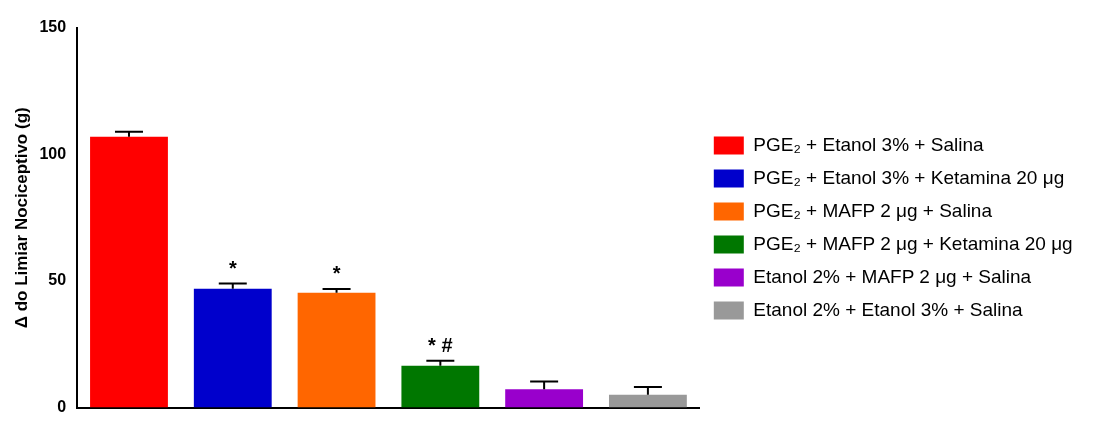 The image size is (1108, 439). I want to click on y-tick-label: 0, so click(62, 407).